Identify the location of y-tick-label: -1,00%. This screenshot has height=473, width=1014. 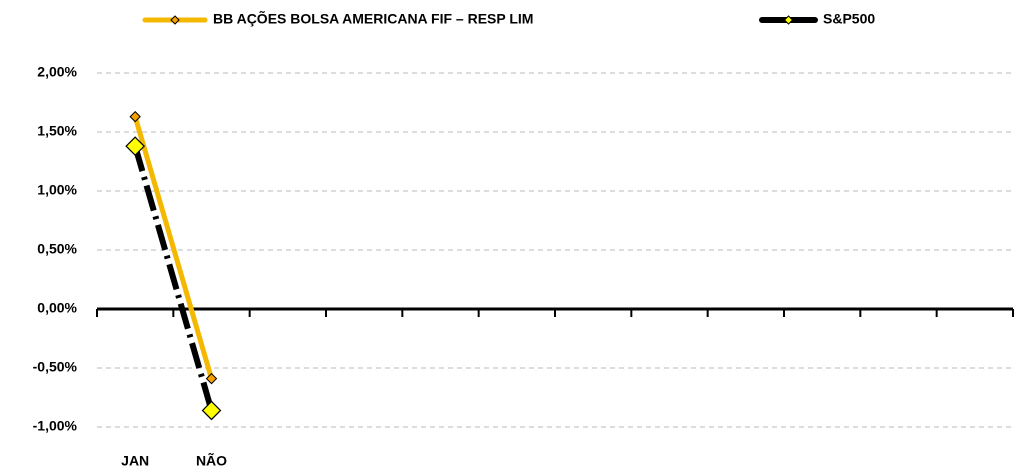
(55, 426).